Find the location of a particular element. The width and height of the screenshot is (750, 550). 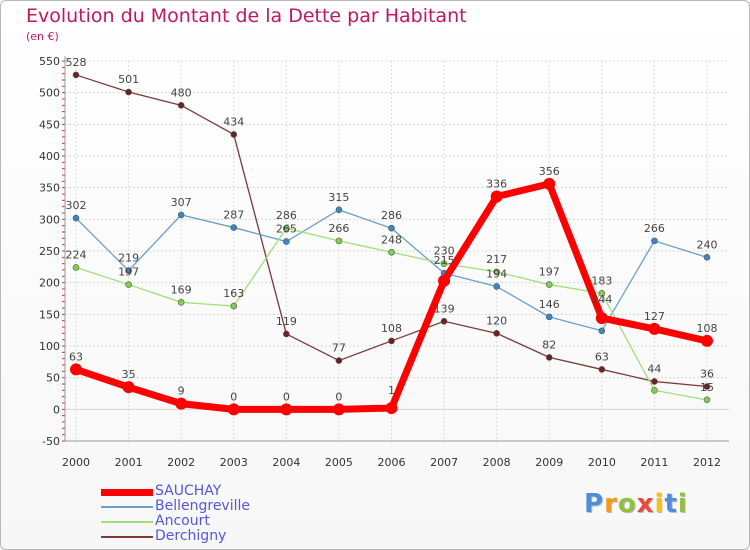

y-tick-label: 200 is located at coordinates (49, 283).